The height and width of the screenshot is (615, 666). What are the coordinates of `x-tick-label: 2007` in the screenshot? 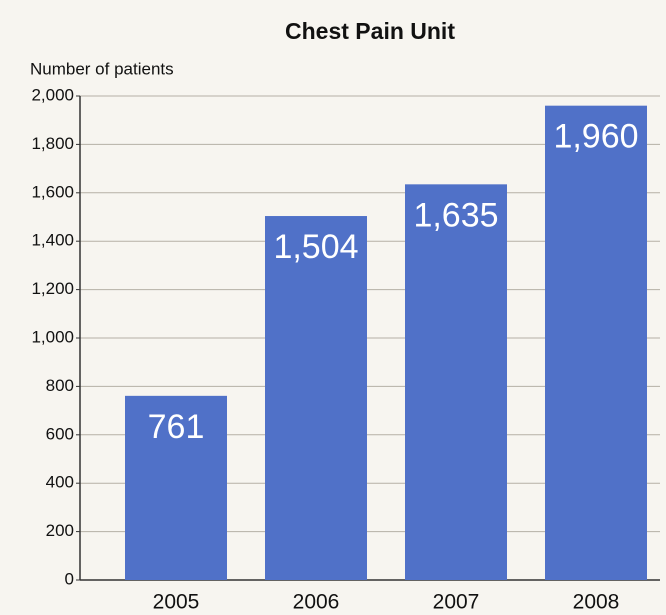 It's located at (456, 602).